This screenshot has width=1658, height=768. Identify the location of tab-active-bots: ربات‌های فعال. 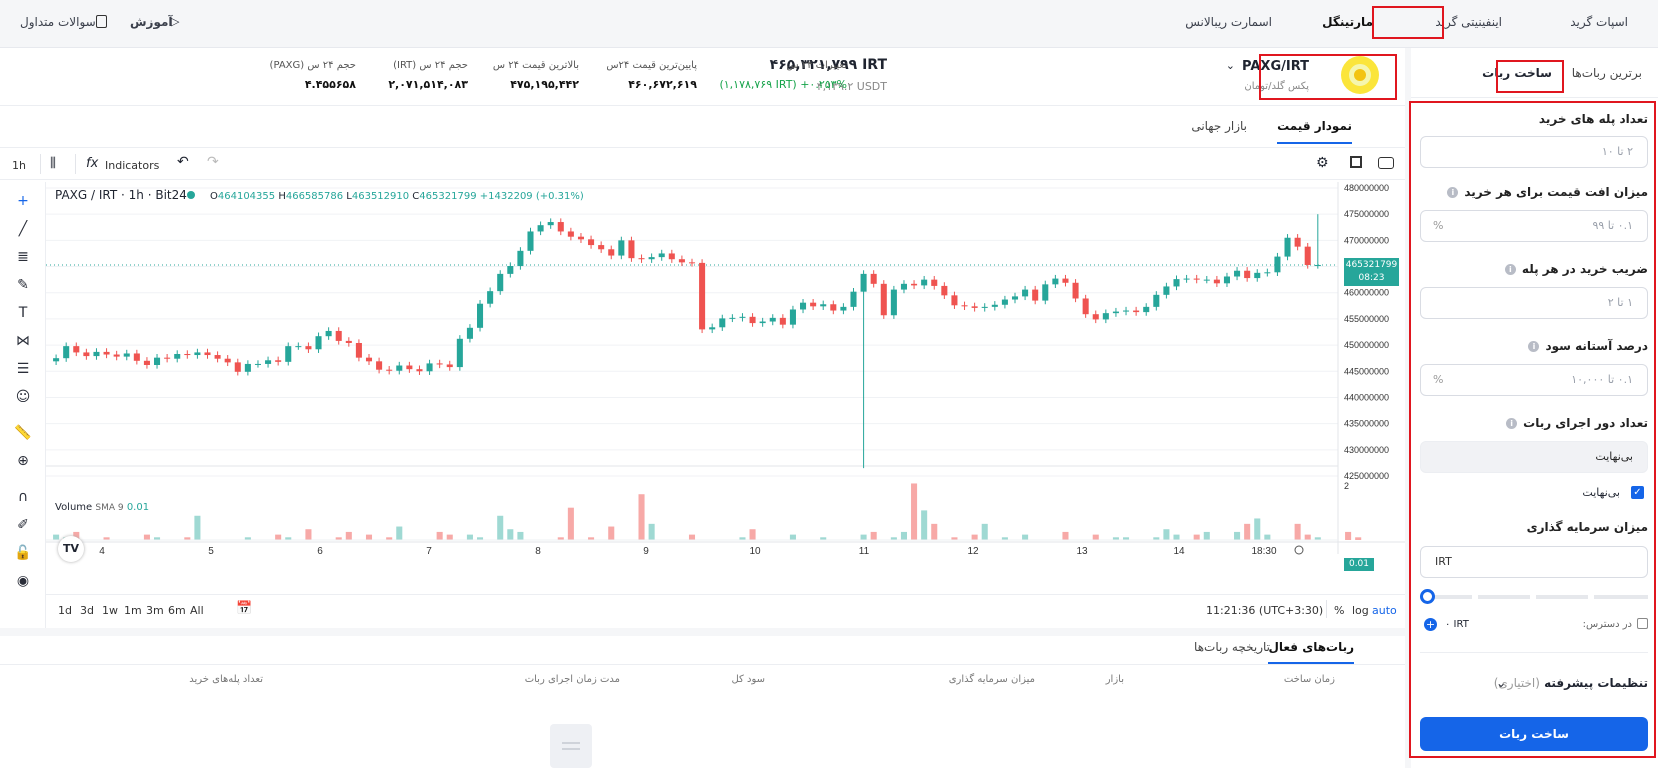
(1311, 652).